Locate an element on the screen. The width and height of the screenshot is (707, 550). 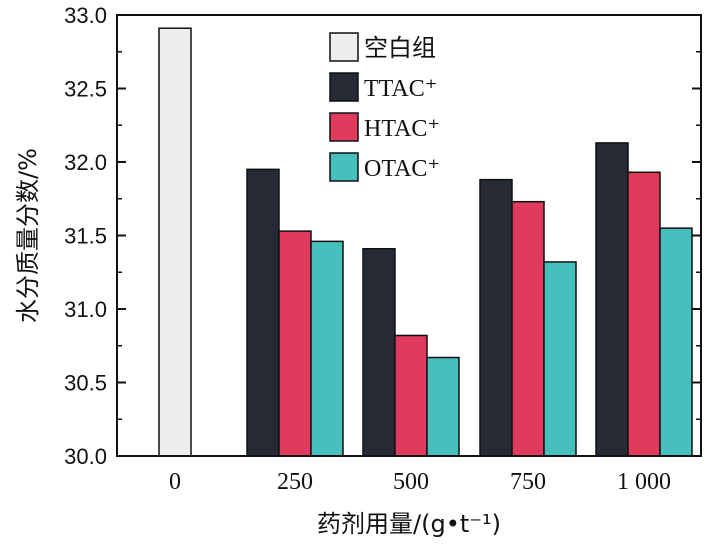
y-tick-label: 30.5 is located at coordinates (85, 383).